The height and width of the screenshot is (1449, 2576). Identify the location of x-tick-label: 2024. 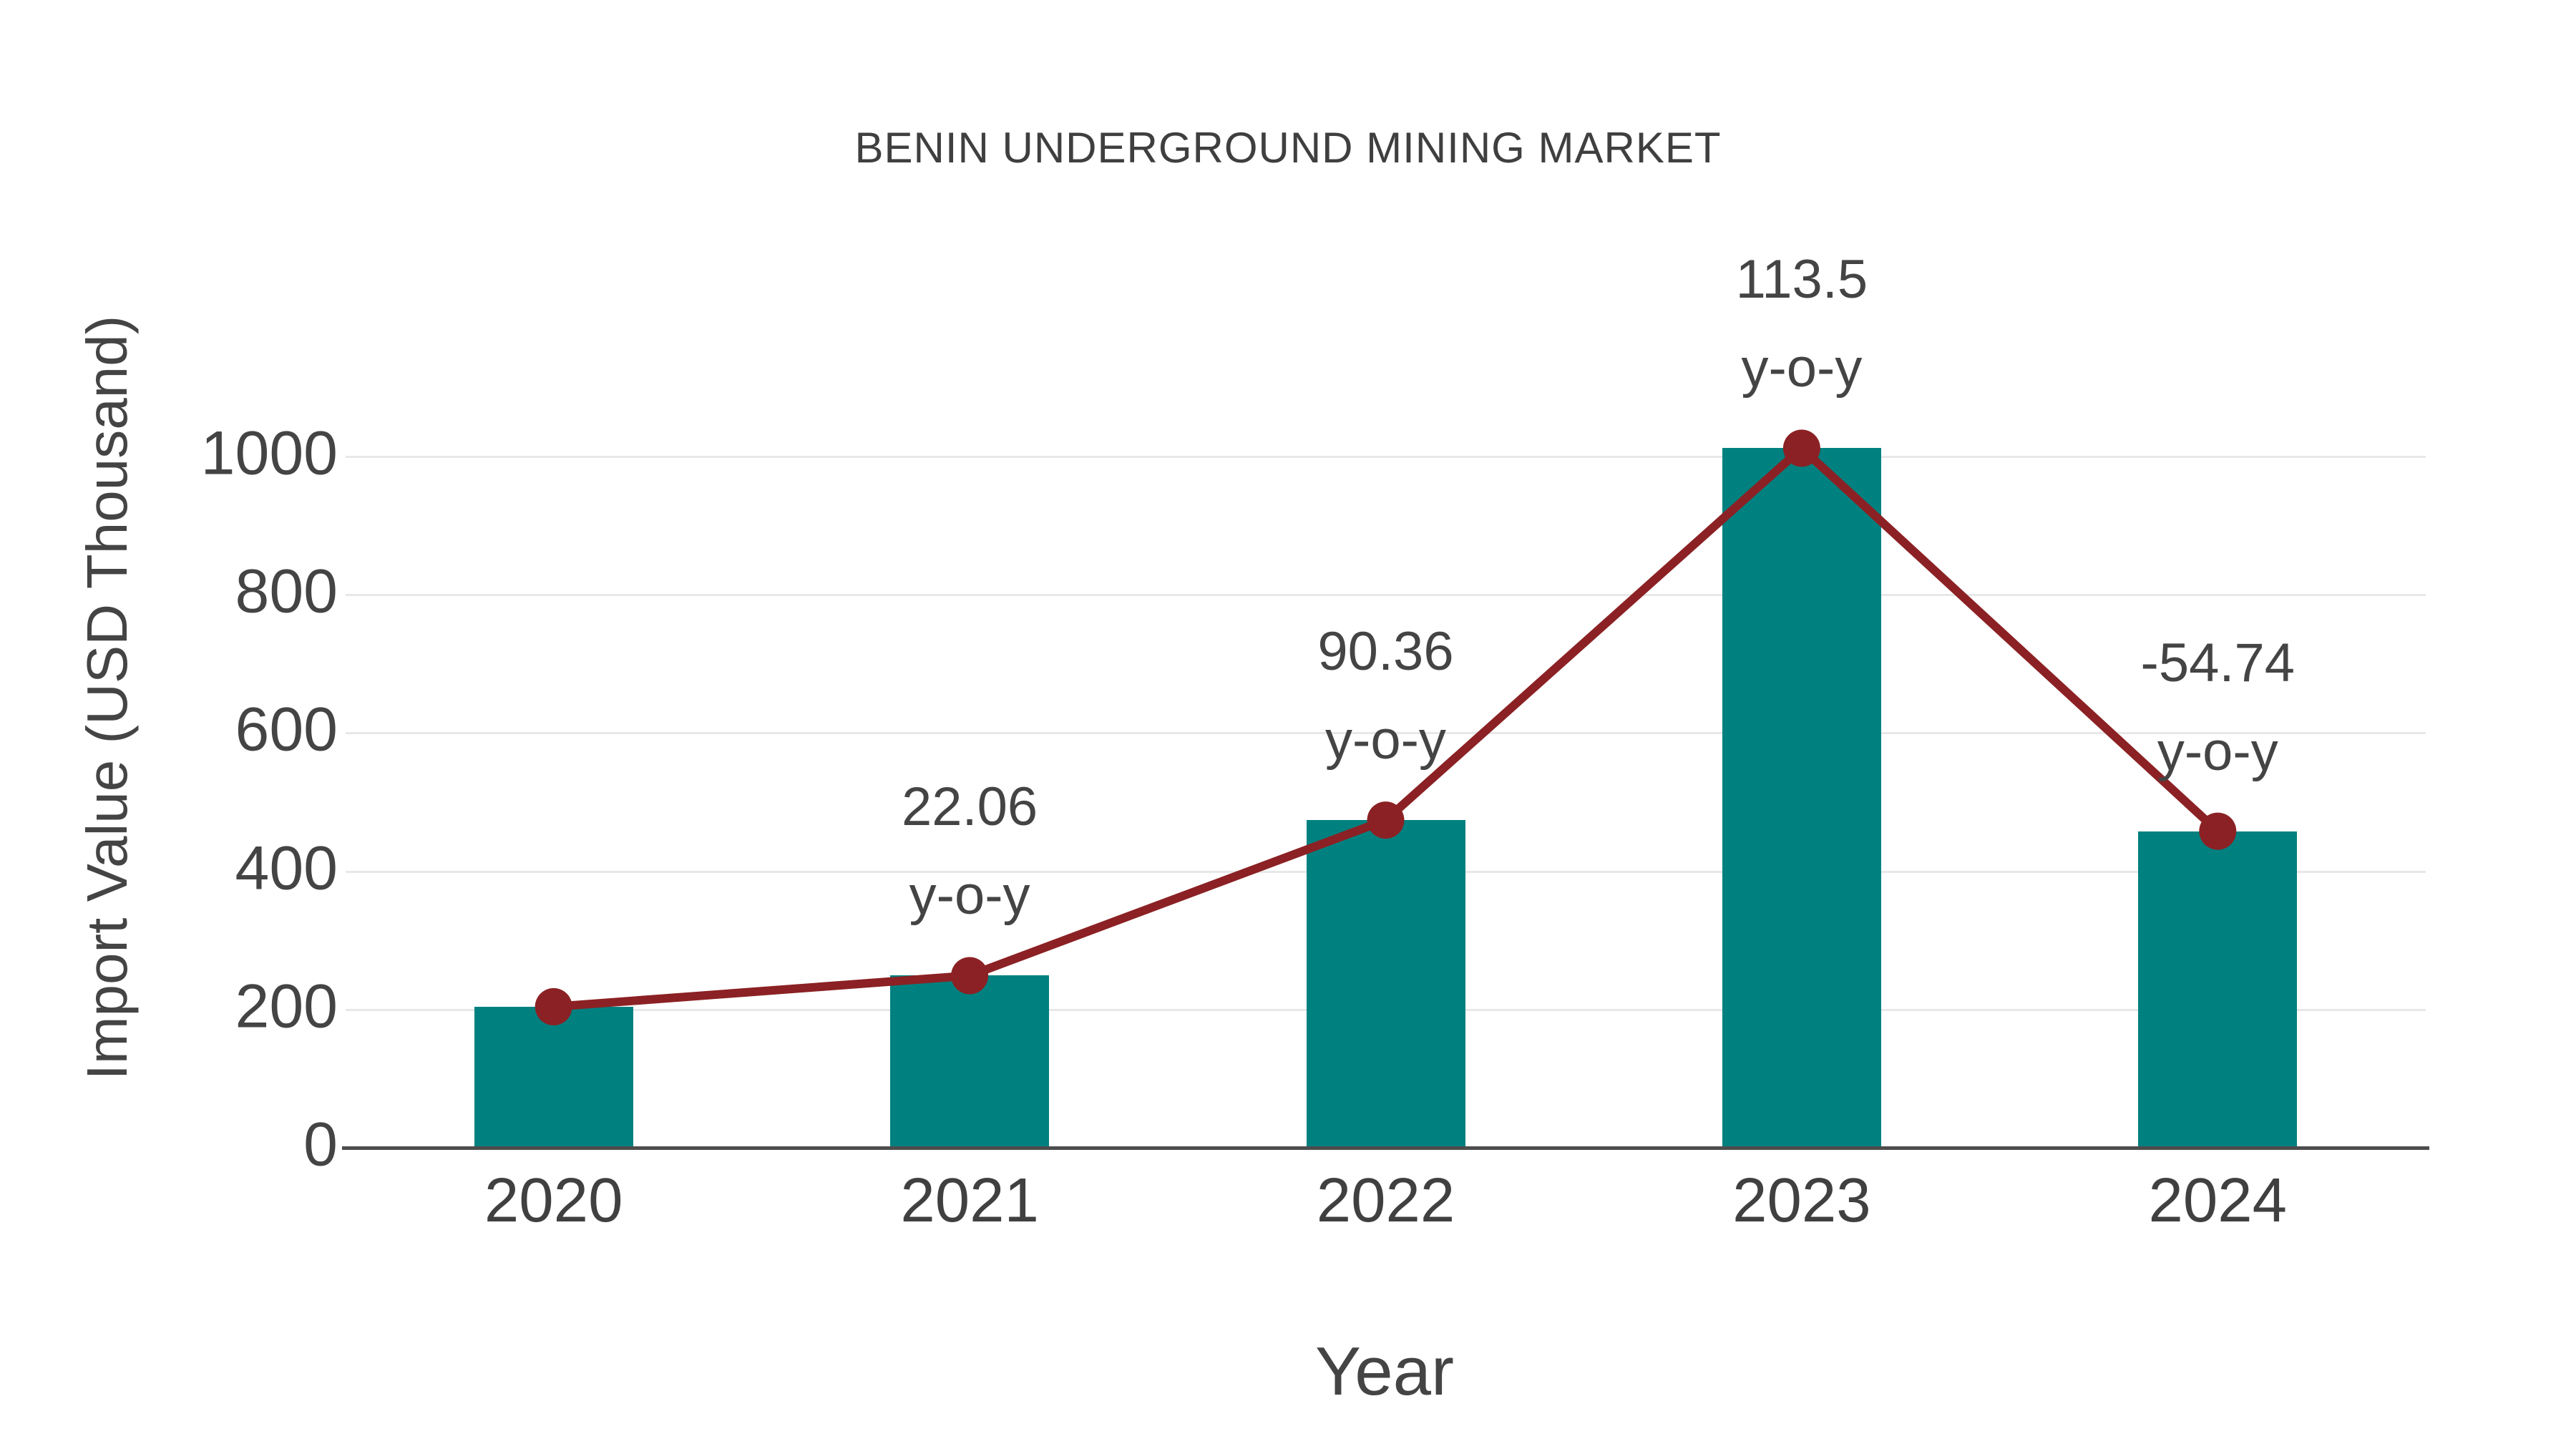
(2218, 1200).